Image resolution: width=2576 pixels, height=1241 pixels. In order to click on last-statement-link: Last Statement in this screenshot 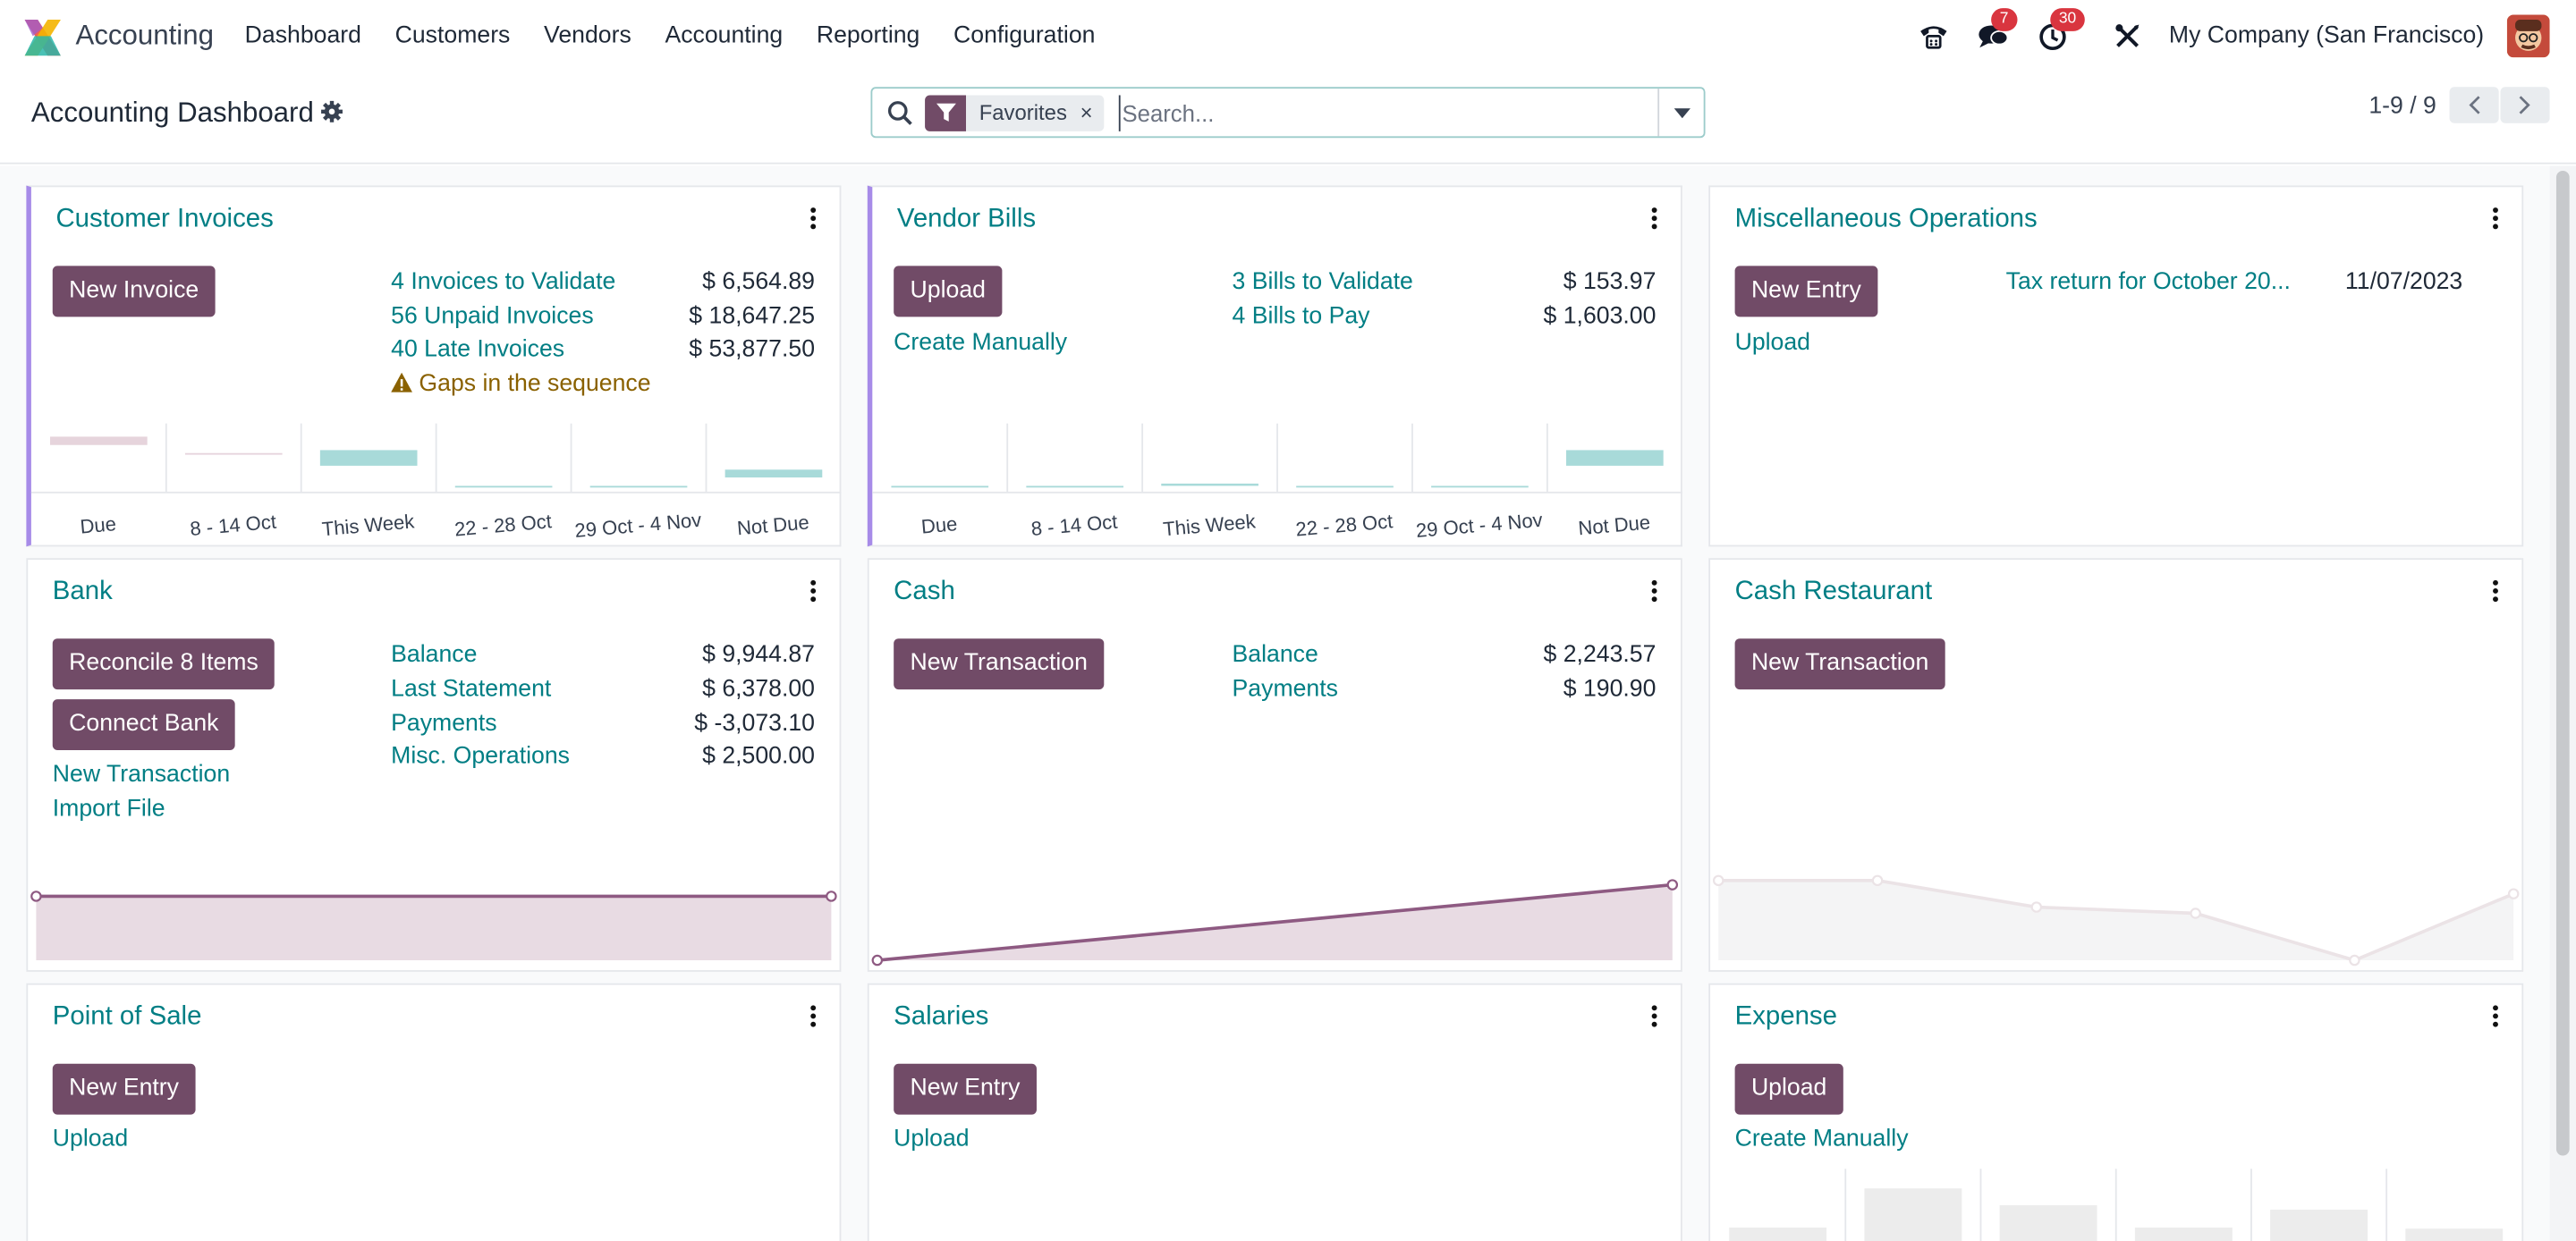, I will do `click(471, 689)`.